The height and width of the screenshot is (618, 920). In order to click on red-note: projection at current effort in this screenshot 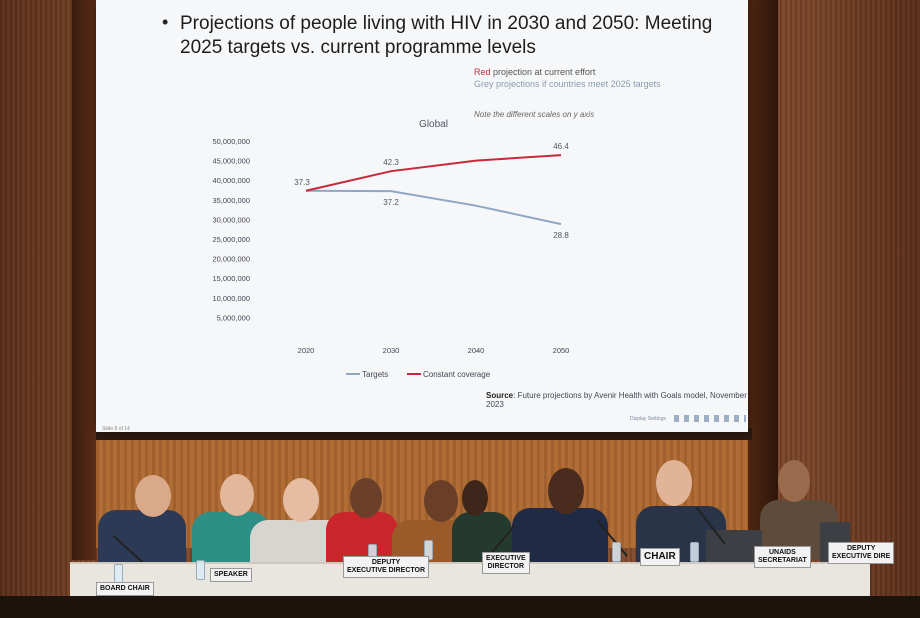, I will do `click(543, 72)`.